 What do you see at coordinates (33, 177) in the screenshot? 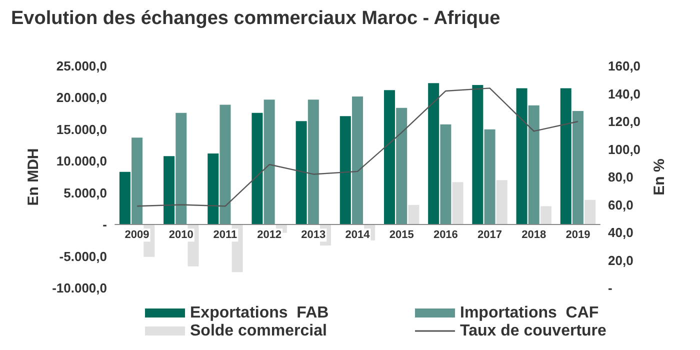
I see `y-axis-title: En MDH` at bounding box center [33, 177].